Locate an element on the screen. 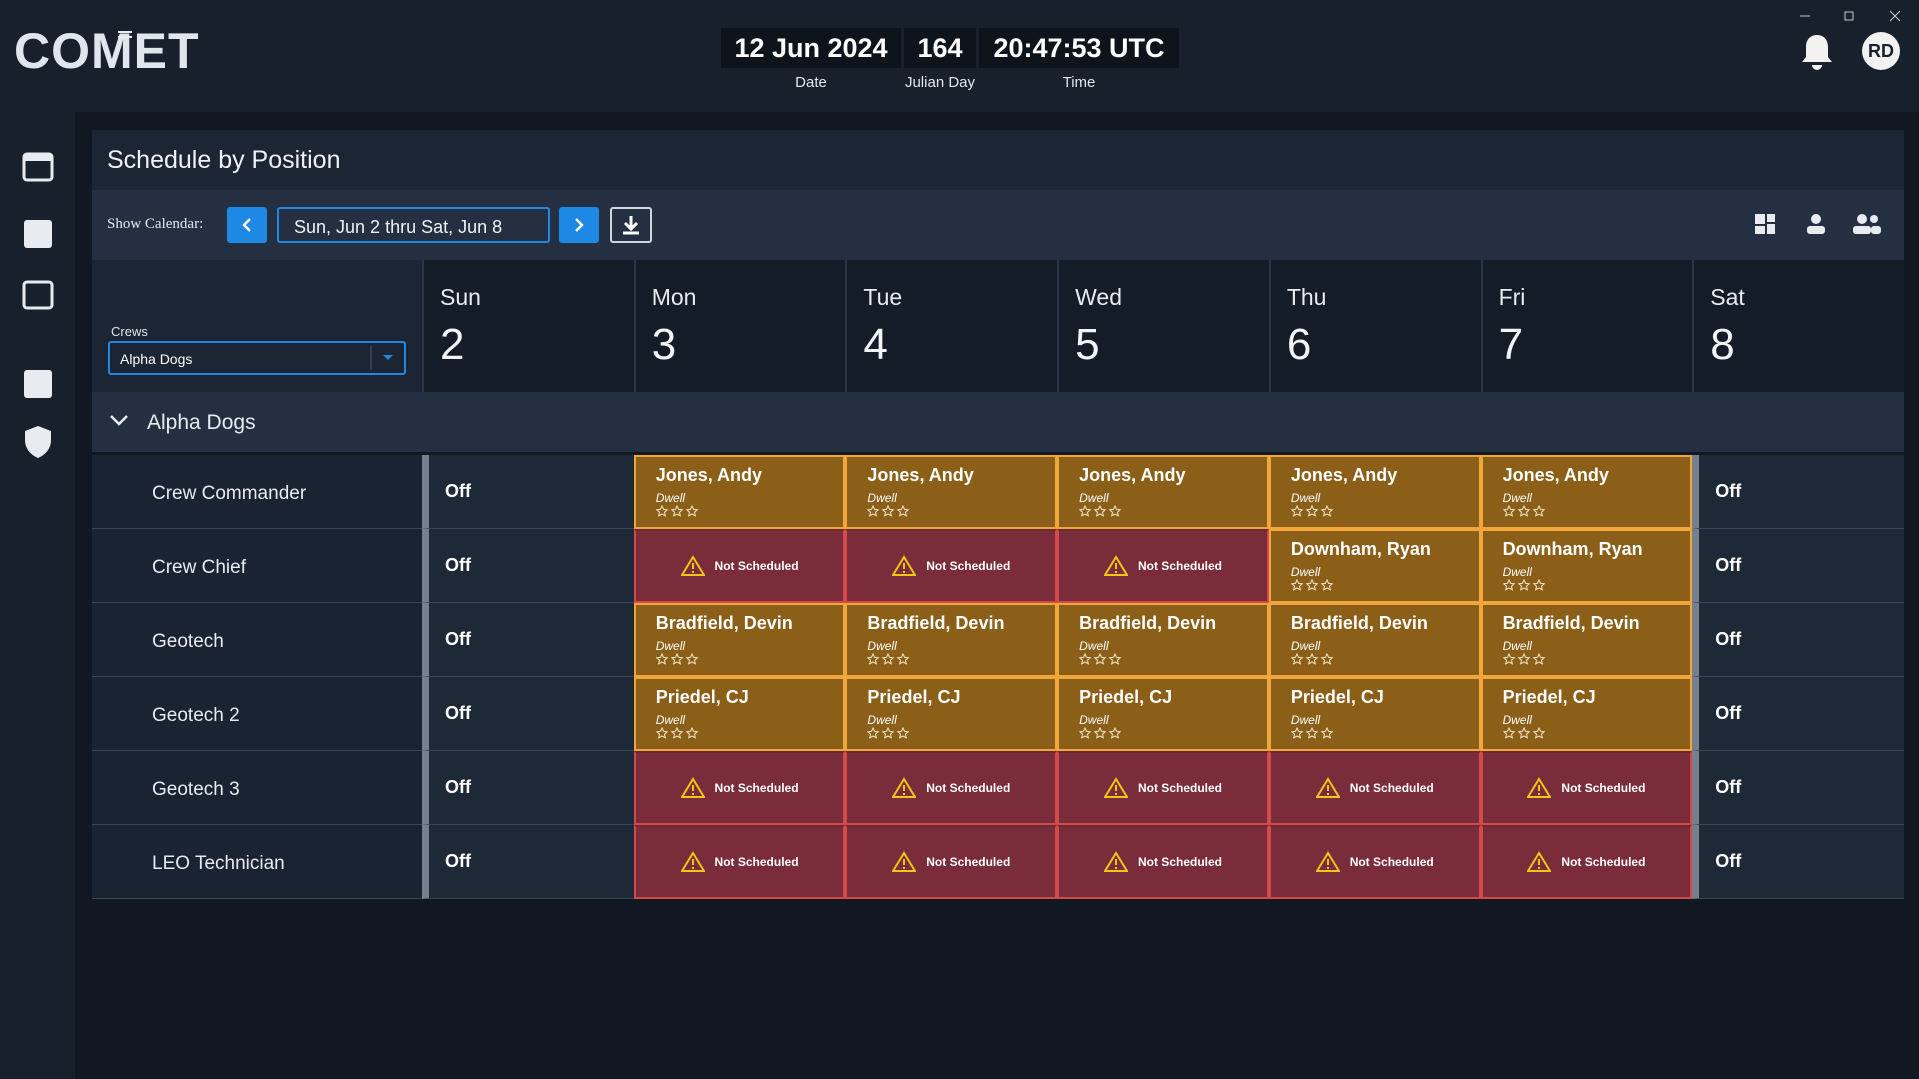  drag-handle is located at coordinates (126, 35).